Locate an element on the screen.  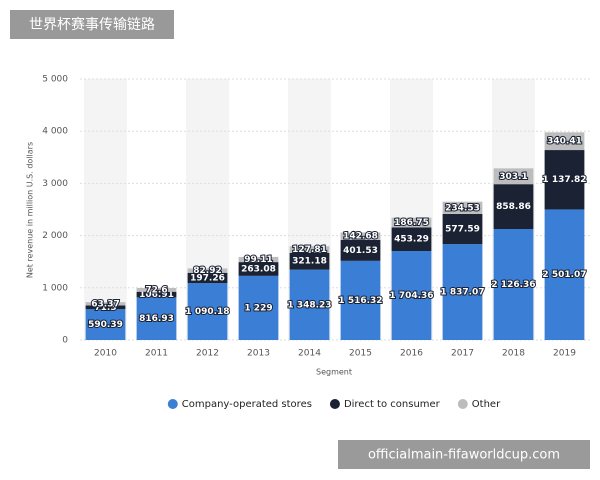
value-label: 303.1 is located at coordinates (513, 177).